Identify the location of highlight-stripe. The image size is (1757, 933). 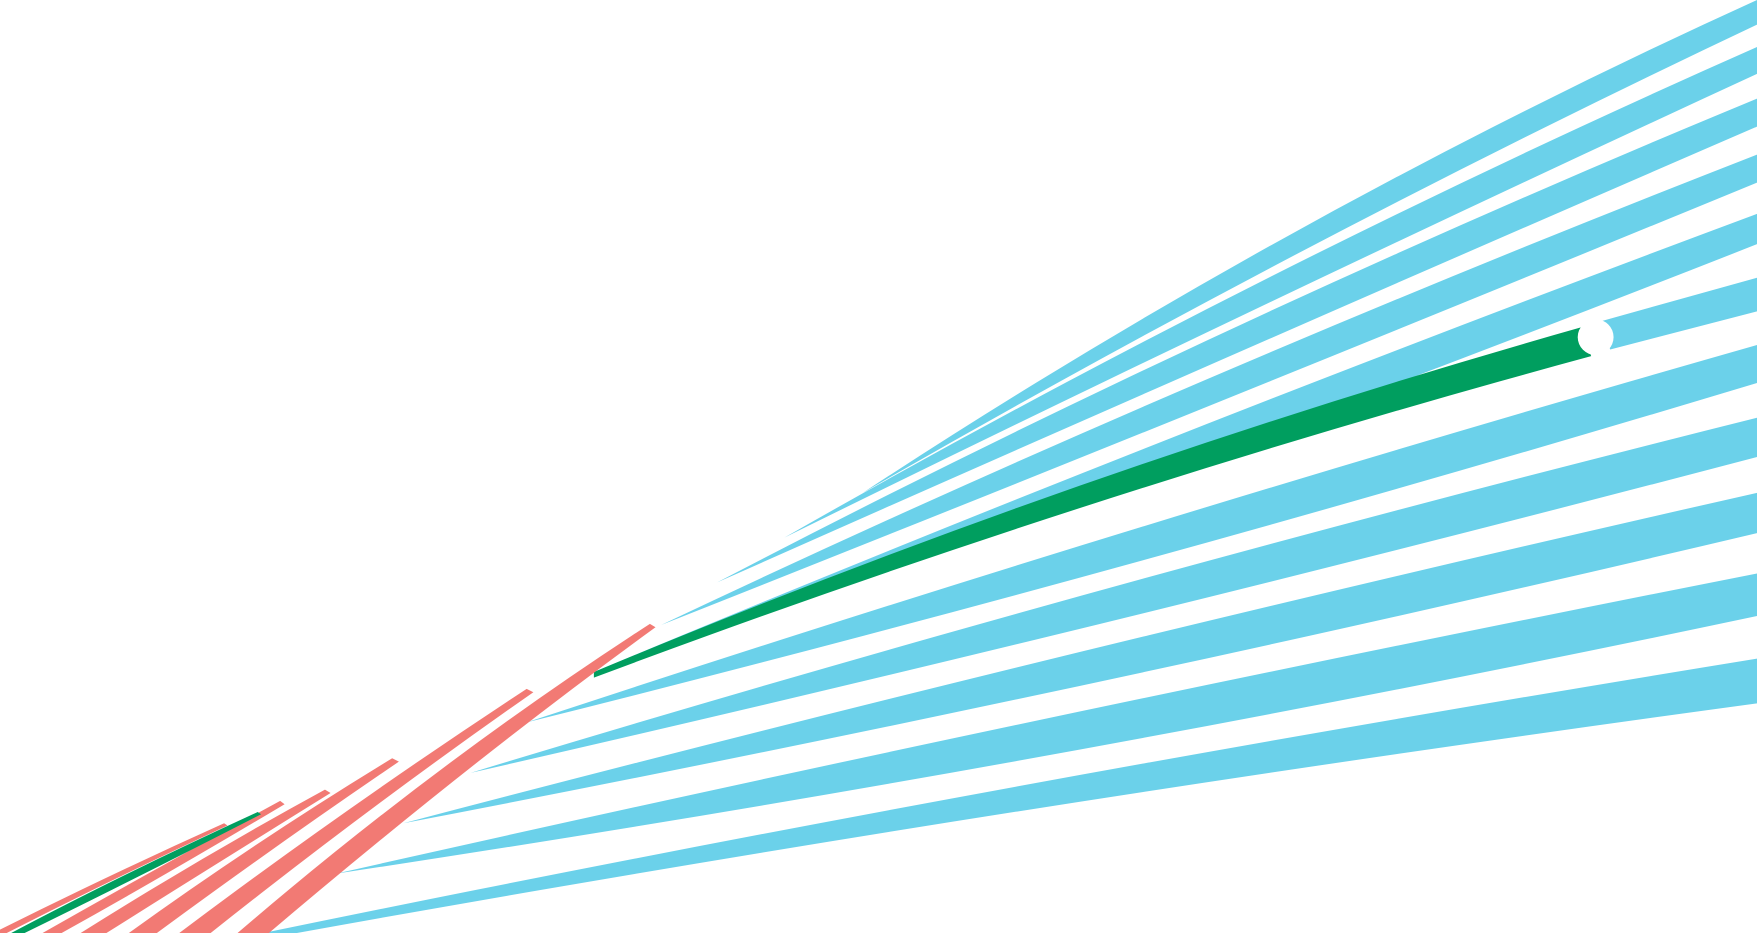
(136, 872).